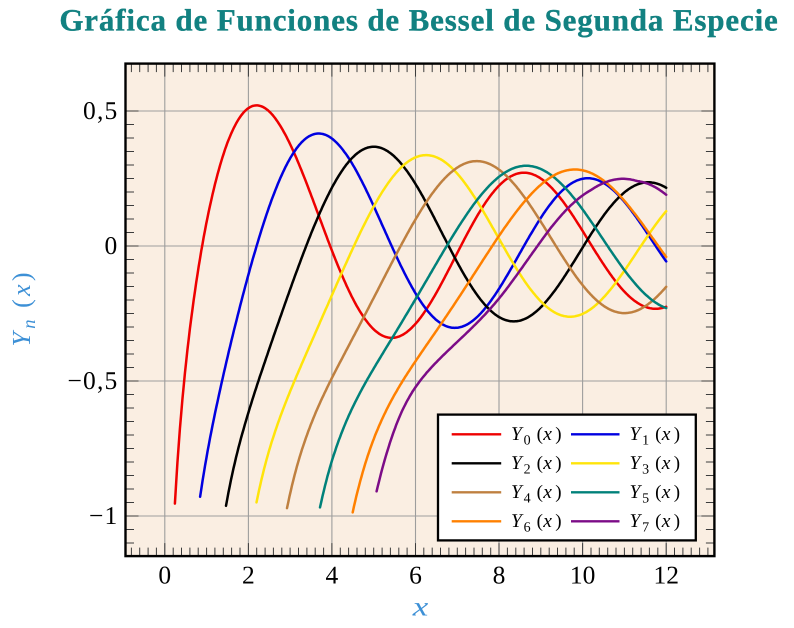 This screenshot has height=628, width=794. Describe the element at coordinates (248, 574) in the screenshot. I see `svg-text: 2` at that location.